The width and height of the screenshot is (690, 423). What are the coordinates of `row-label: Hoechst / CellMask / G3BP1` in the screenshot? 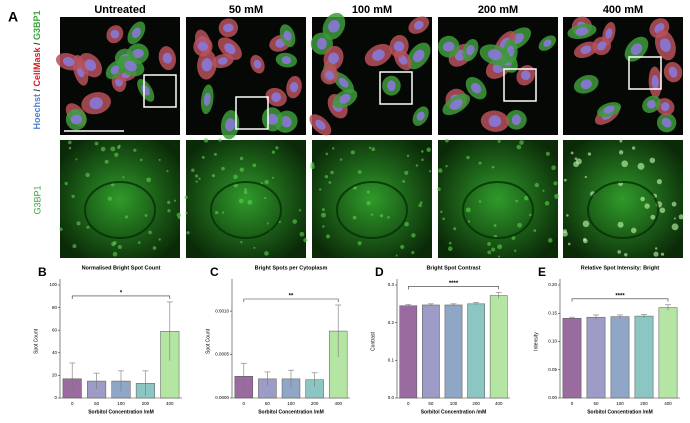 It's located at (37, 69).